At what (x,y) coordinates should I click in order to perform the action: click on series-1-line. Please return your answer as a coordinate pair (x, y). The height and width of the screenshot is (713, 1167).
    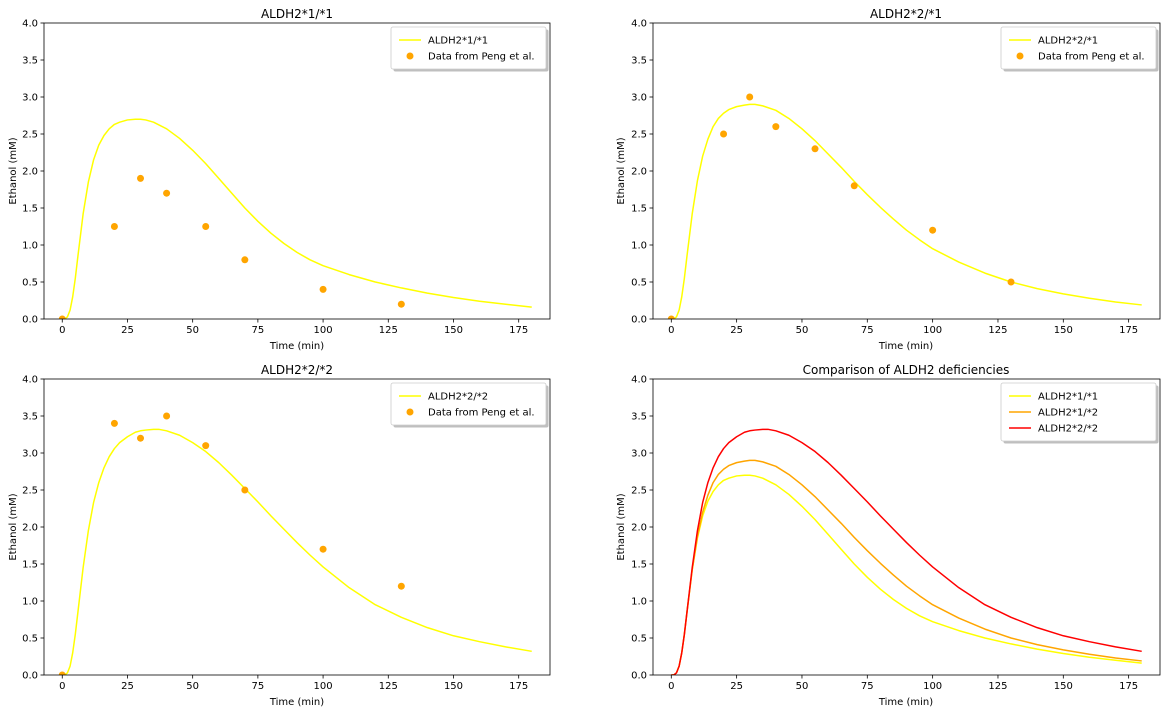
    Looking at the image, I should click on (906, 567).